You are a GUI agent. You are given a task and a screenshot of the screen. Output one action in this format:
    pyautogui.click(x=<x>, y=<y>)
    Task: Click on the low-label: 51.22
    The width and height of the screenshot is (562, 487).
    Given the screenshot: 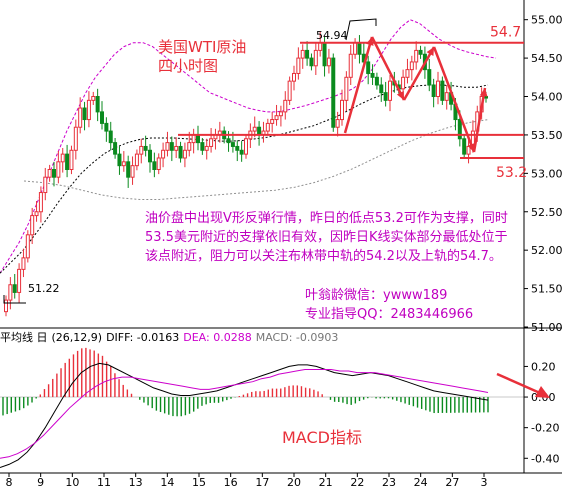 What is the action you would take?
    pyautogui.click(x=44, y=288)
    